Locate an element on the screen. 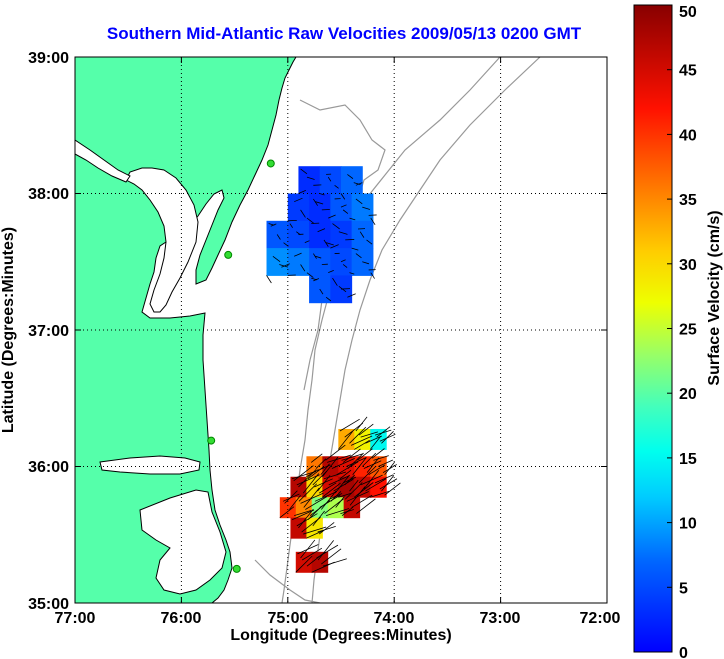  y-tick-labels: 35:00 36:00 37:00 38:00 39:00 is located at coordinates (48, 331).